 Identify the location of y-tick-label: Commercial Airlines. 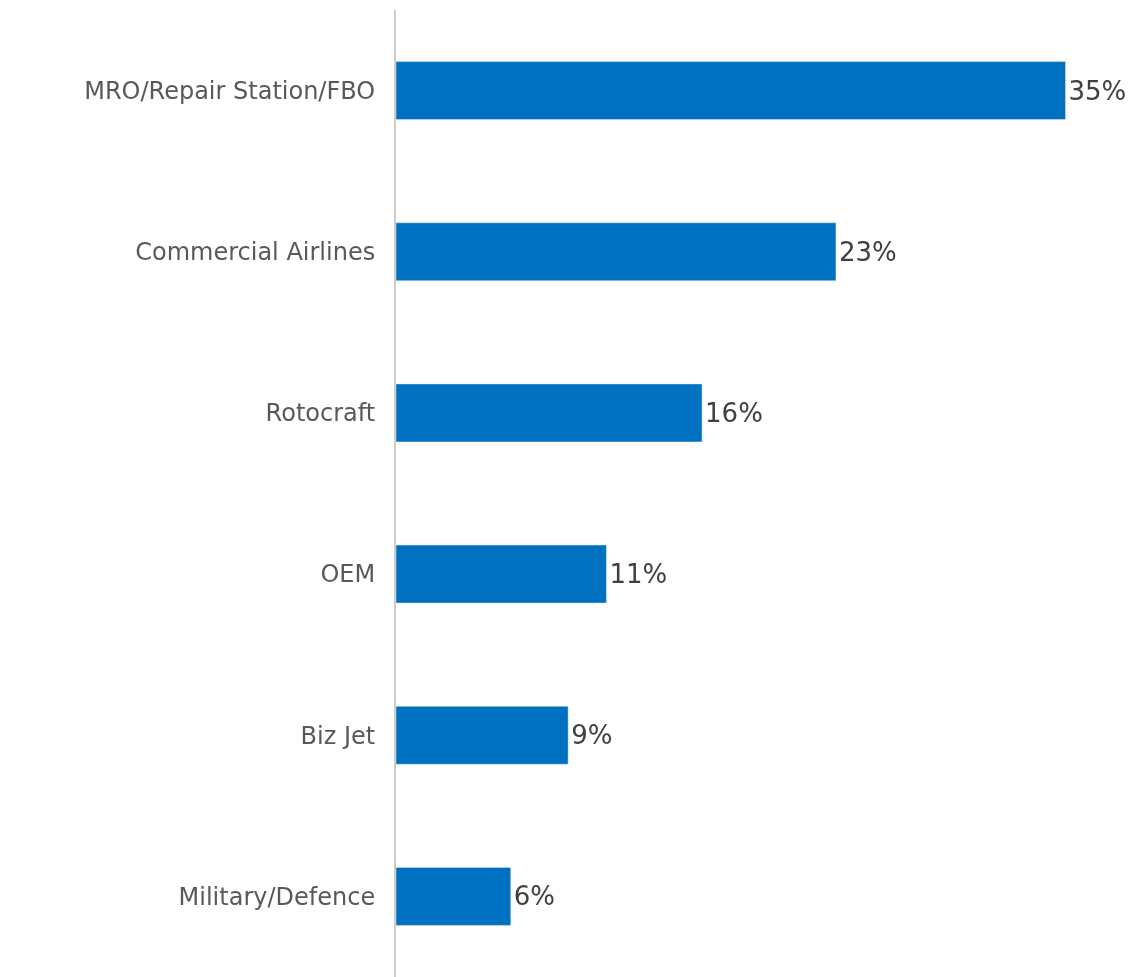
(255, 252).